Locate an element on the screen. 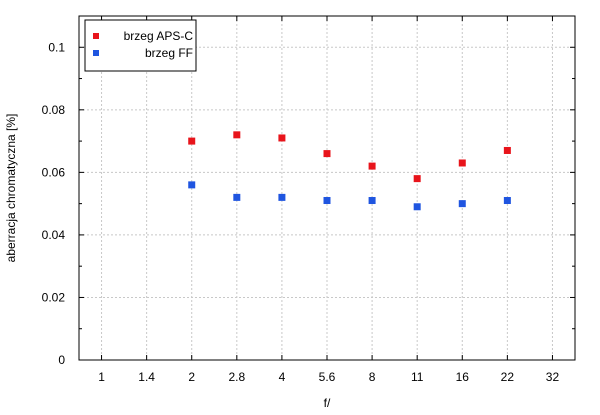 The image size is (600, 415). y-axis-label: aberracja chromatyczna [%] is located at coordinates (11, 188).